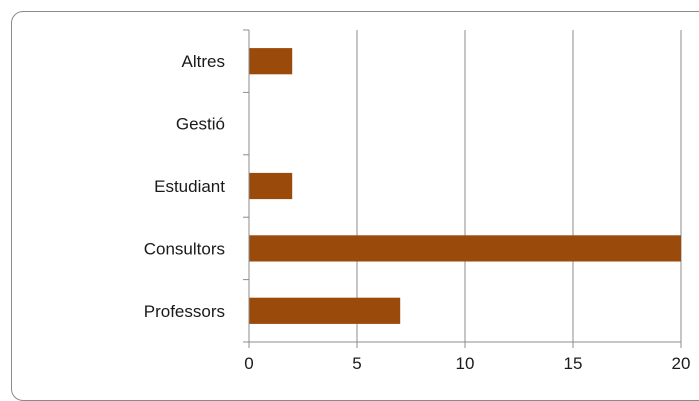 This screenshot has height=401, width=699. What do you see at coordinates (184, 248) in the screenshot?
I see `category-label: Consultors` at bounding box center [184, 248].